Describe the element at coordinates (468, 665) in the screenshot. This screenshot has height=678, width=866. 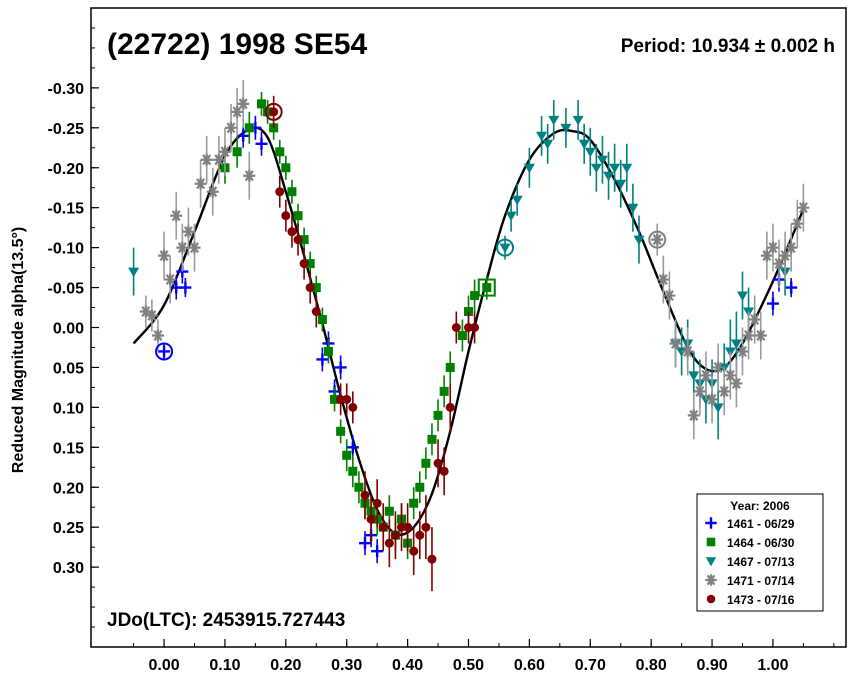
I see `x-tick-label: 0.50` at that location.